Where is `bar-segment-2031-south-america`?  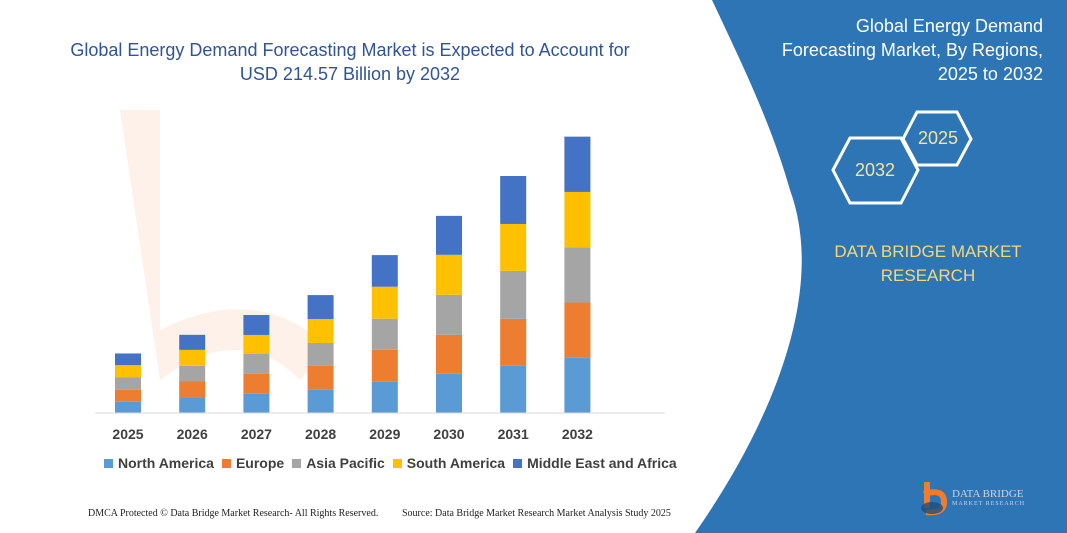 bar-segment-2031-south-america is located at coordinates (513, 247).